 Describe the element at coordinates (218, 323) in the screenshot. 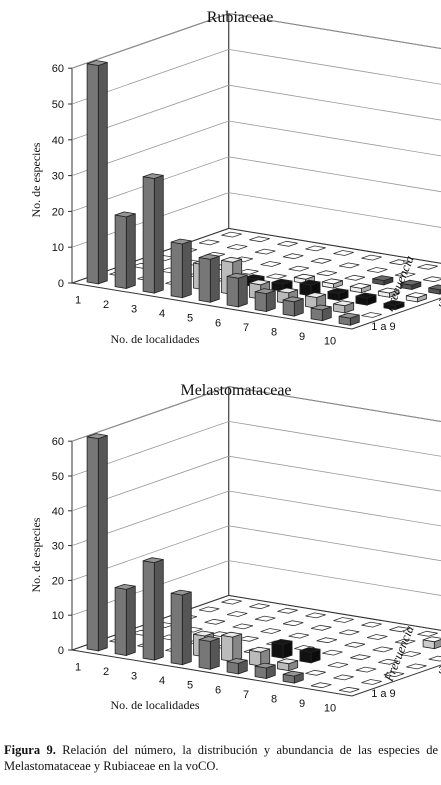

I see `x-tick-label: 6` at that location.